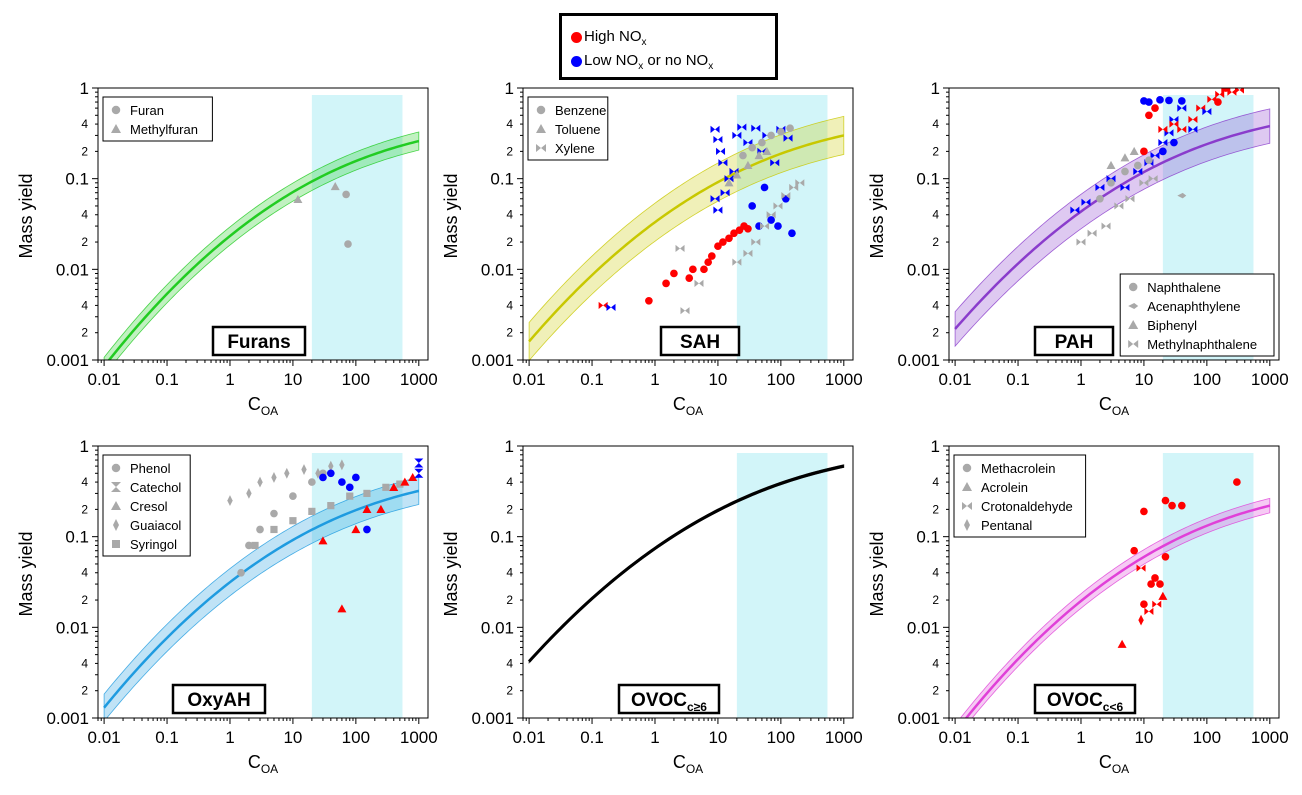 Image resolution: width=1302 pixels, height=795 pixels. What do you see at coordinates (781, 737) in the screenshot?
I see `x-tick-label: 100` at bounding box center [781, 737].